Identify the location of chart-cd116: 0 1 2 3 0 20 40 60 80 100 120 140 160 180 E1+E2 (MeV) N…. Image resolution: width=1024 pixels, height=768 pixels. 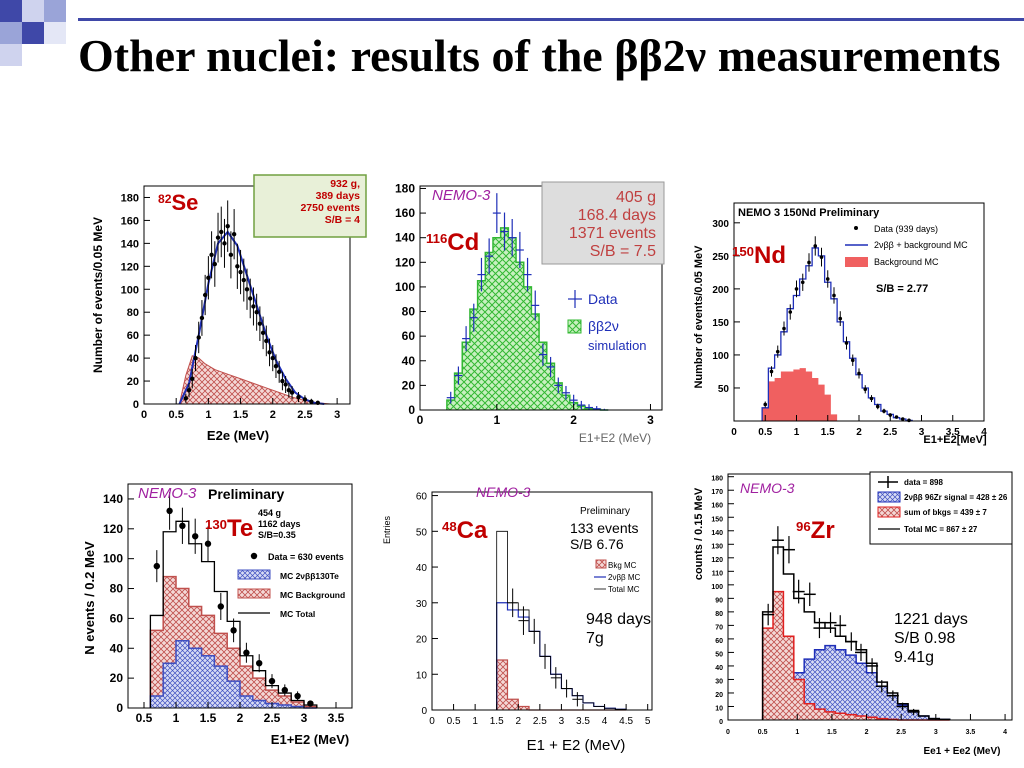
(530, 313).